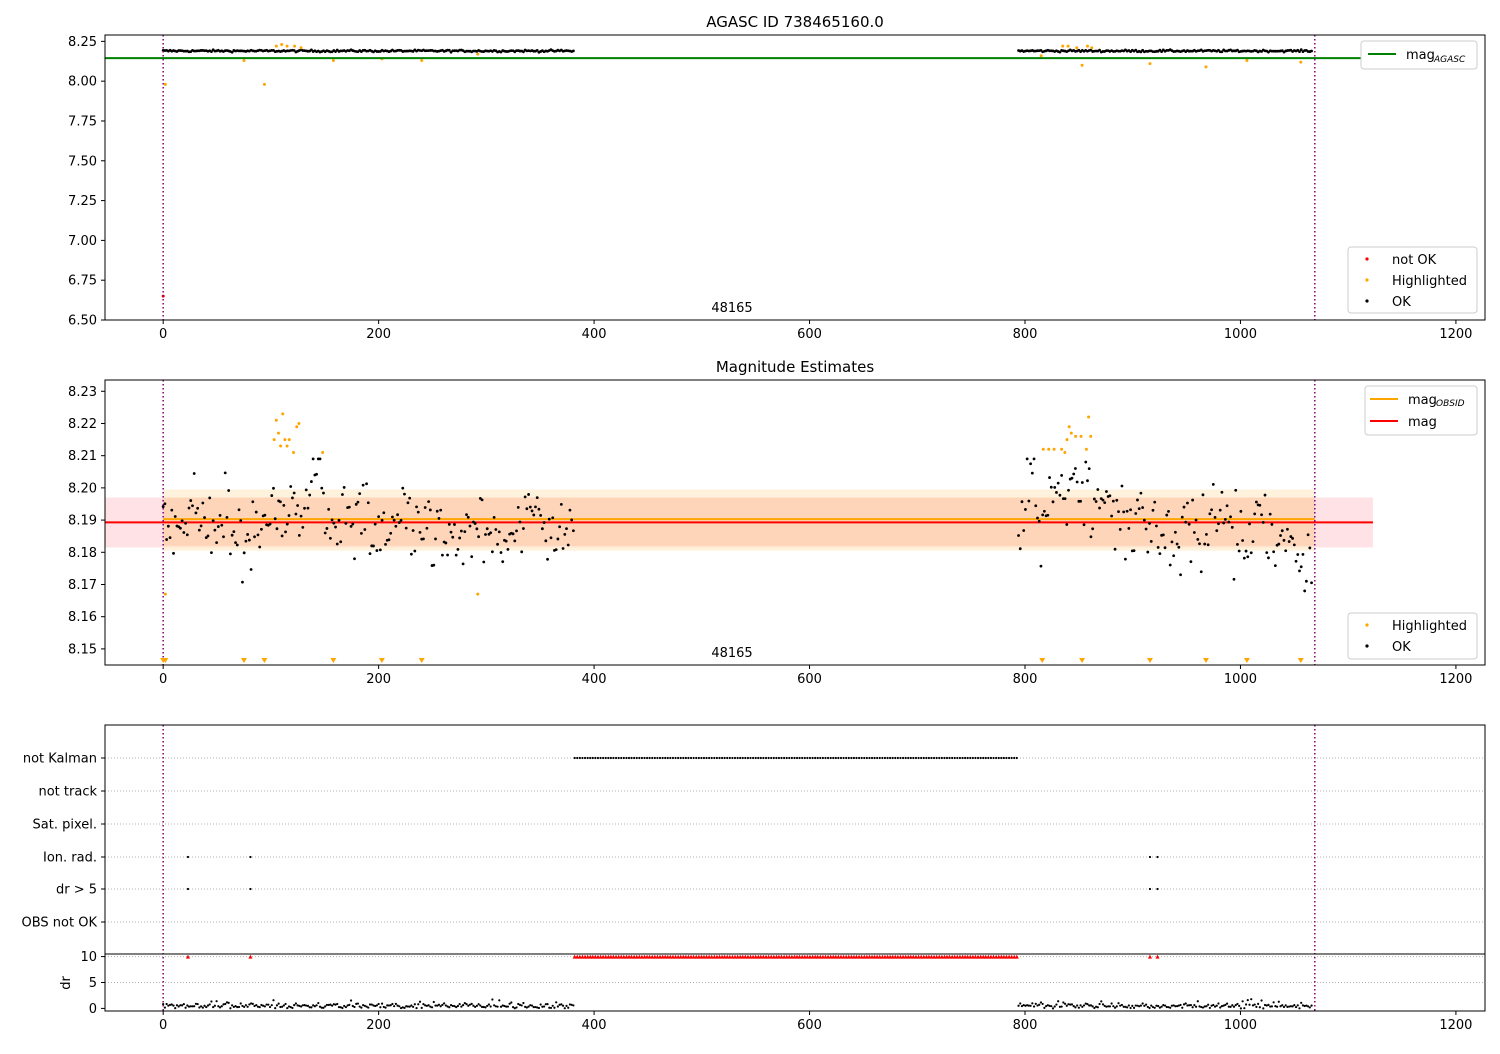 The width and height of the screenshot is (1500, 1054). I want to click on legend2-highlighted: Highlighted, so click(1429, 626).